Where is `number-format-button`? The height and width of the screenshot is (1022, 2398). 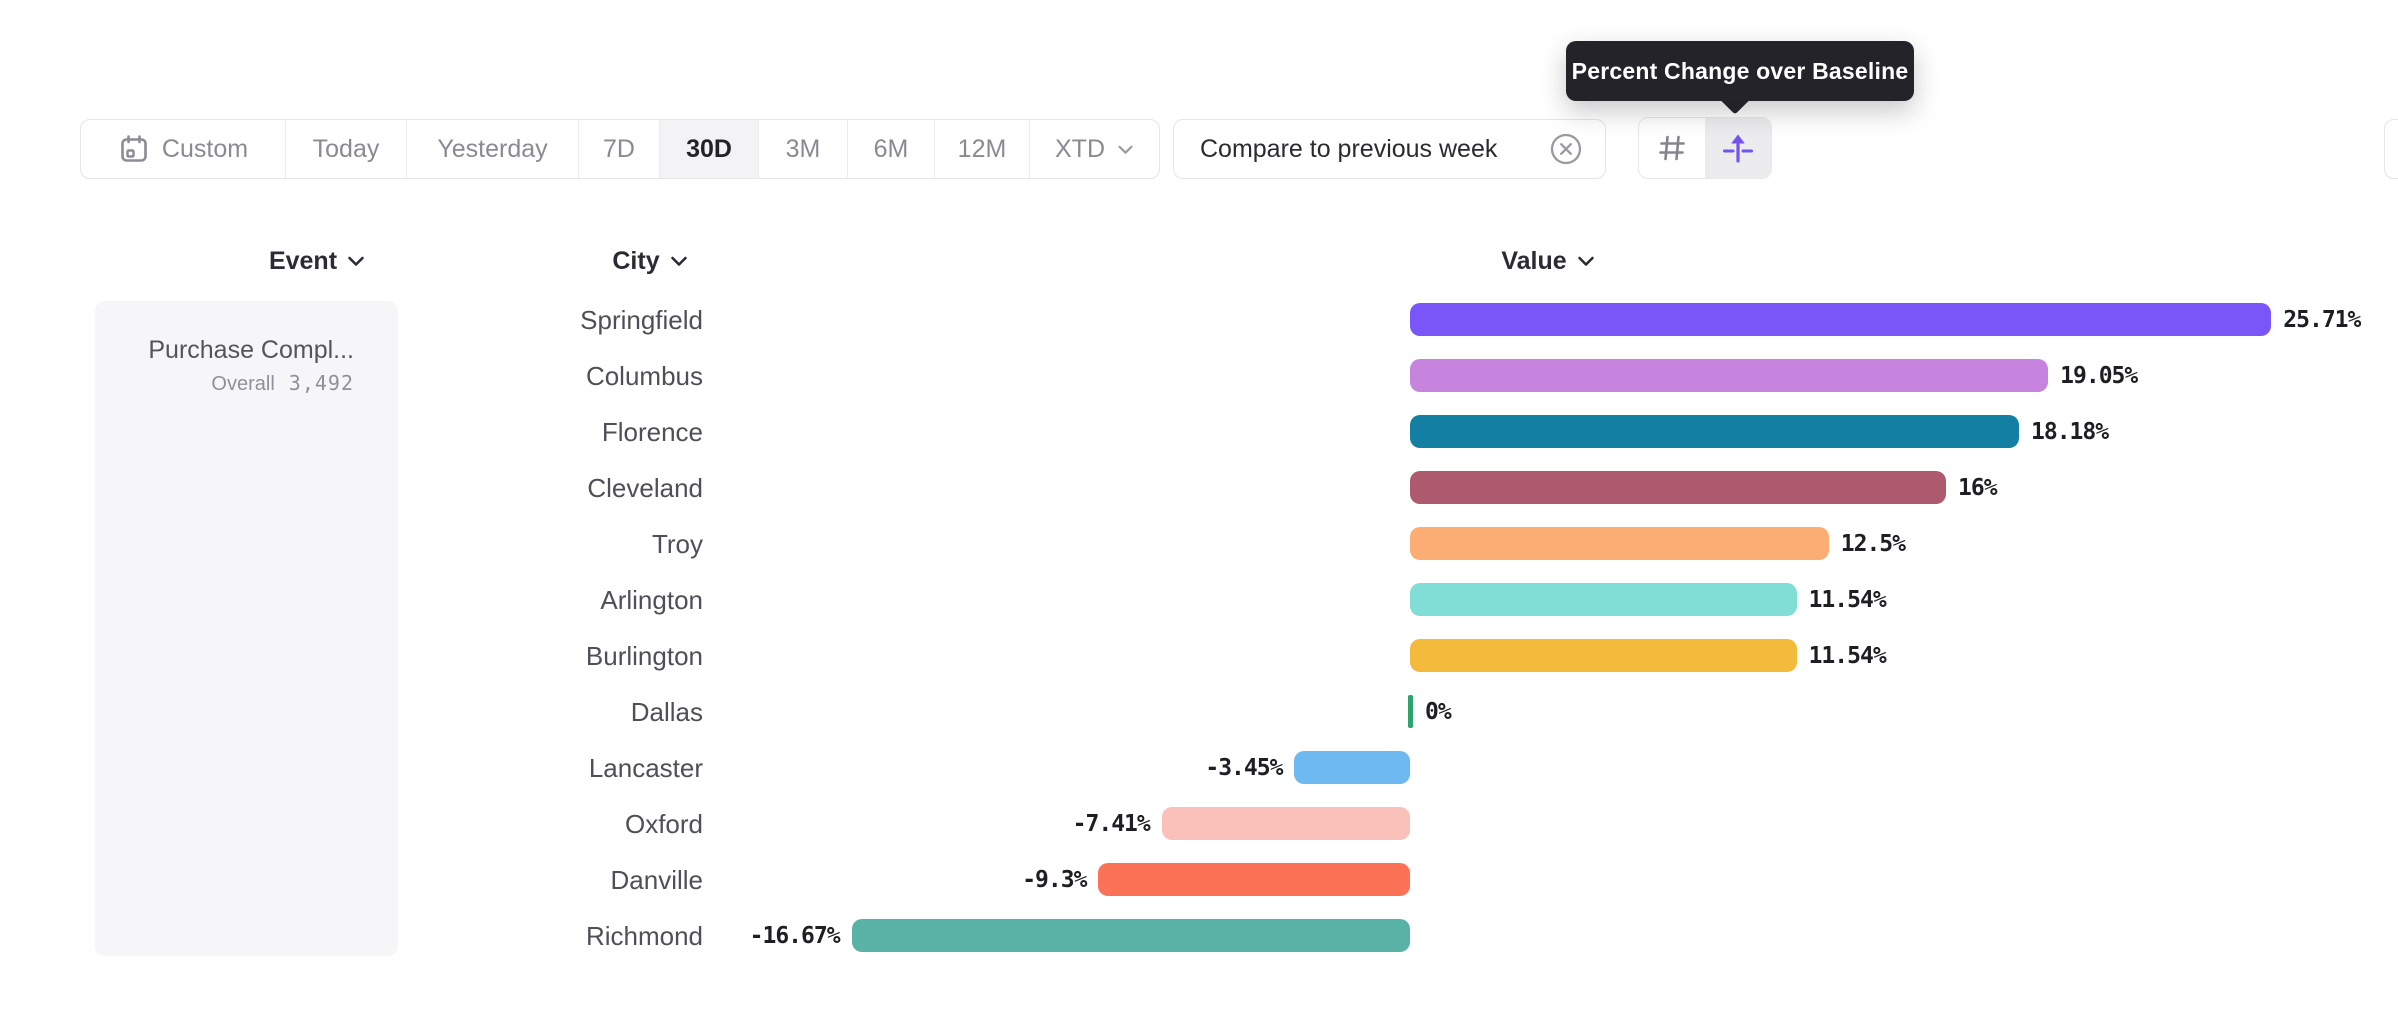
number-format-button is located at coordinates (1672, 148).